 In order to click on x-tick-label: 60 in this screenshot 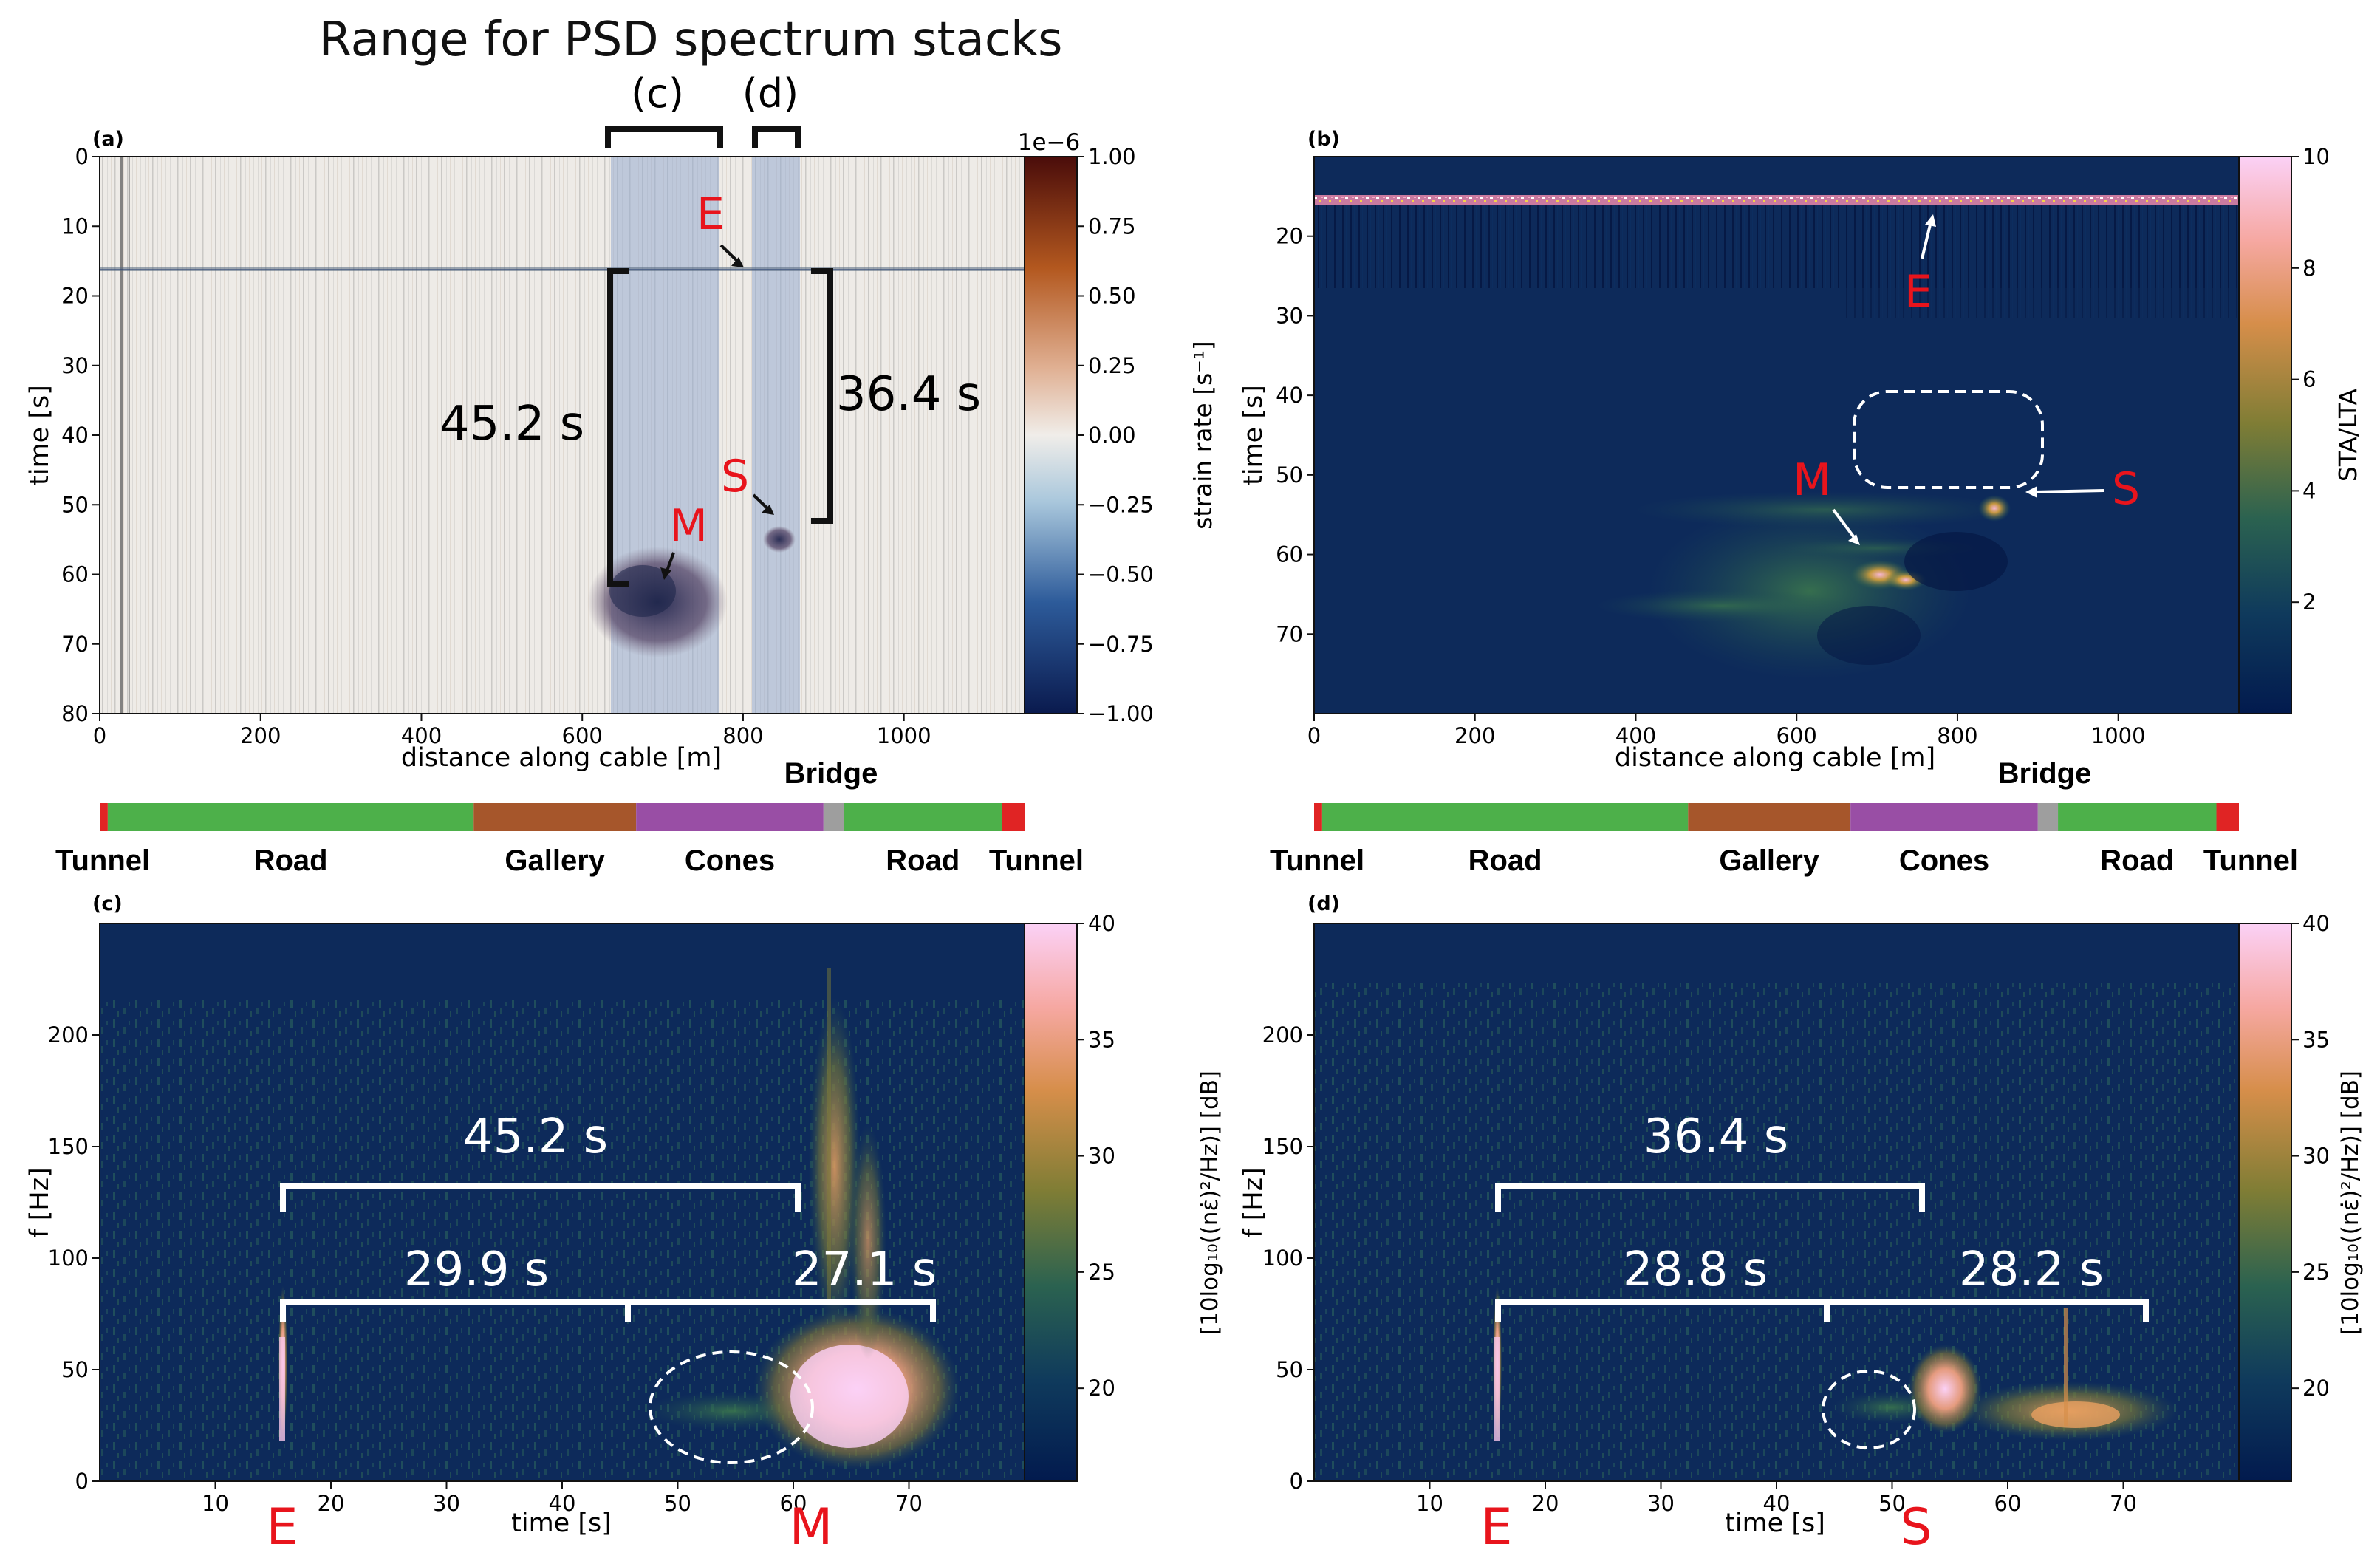, I will do `click(794, 1503)`.